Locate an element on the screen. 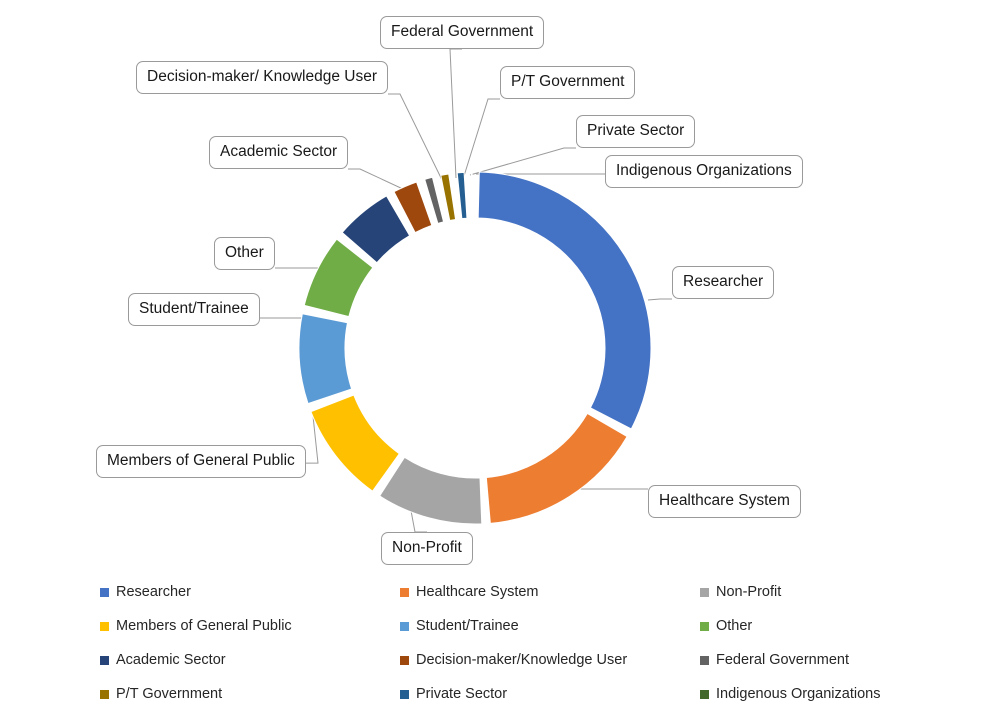 The height and width of the screenshot is (720, 1000). legend-item-label: Student/Trainee is located at coordinates (467, 625).